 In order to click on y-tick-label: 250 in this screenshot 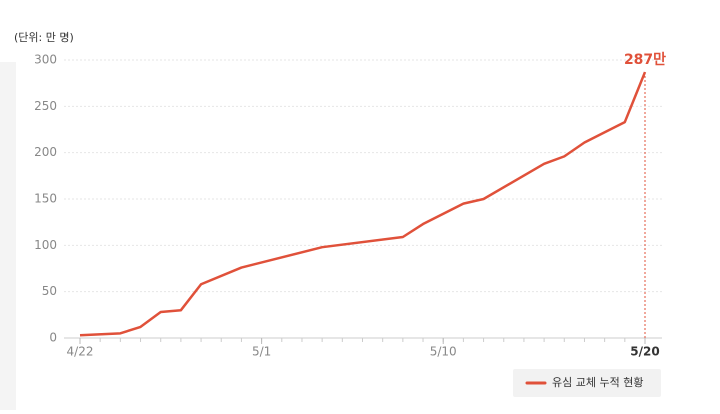, I will do `click(45, 106)`.